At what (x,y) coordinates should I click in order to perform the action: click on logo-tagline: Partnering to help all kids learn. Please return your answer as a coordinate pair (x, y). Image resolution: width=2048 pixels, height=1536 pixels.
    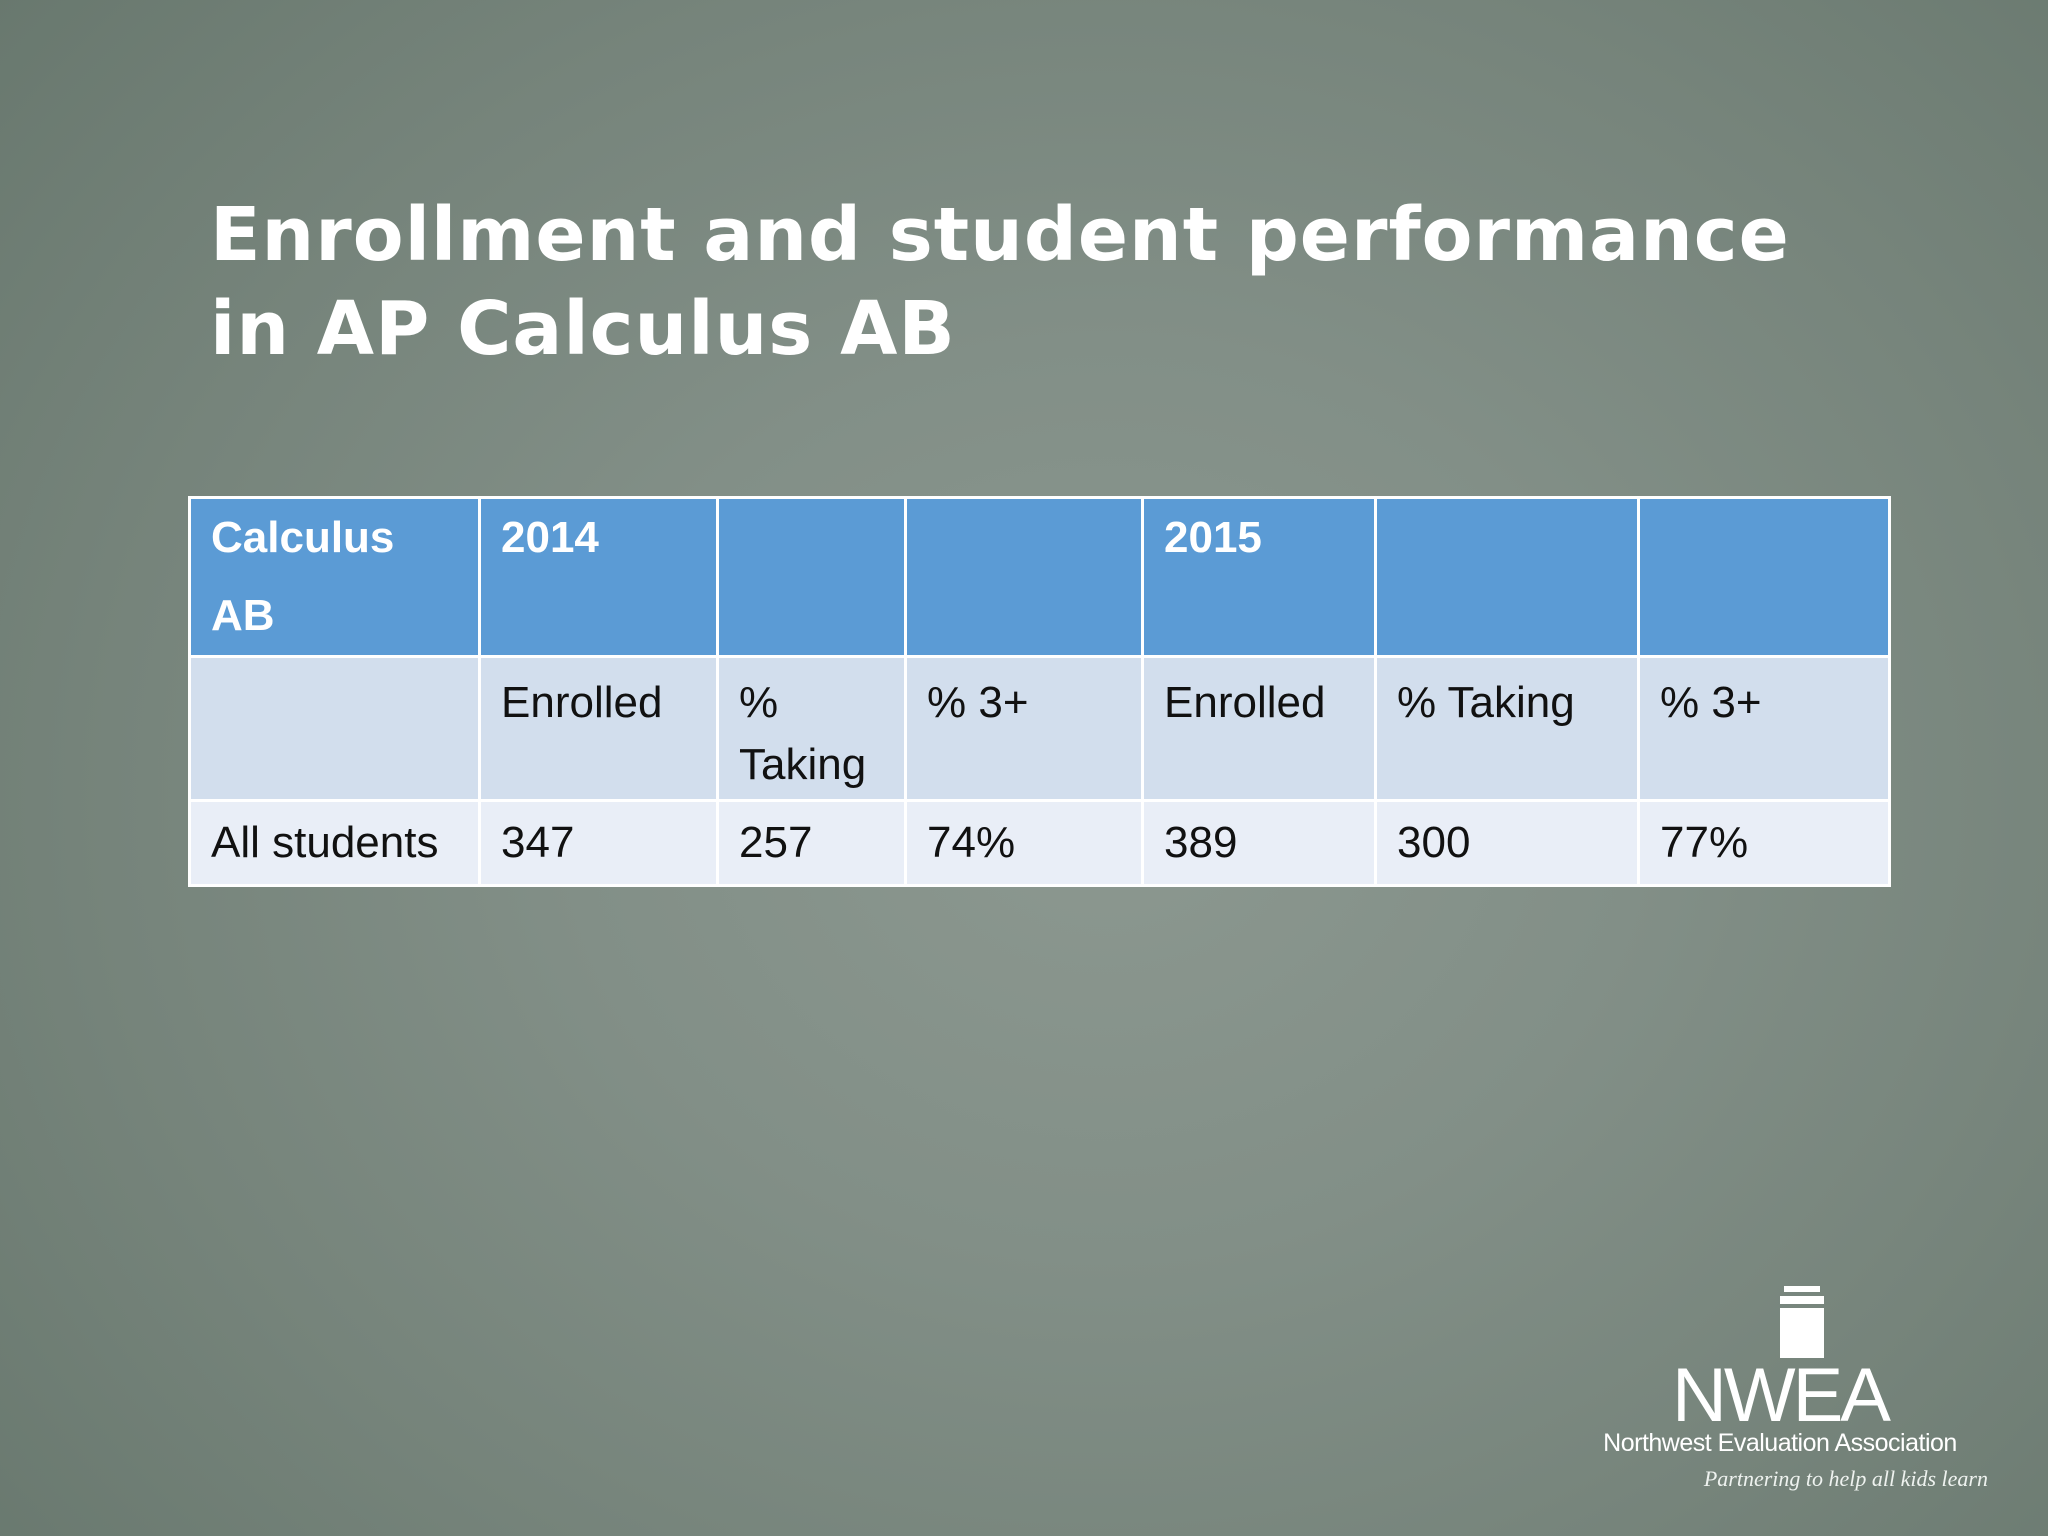
    Looking at the image, I should click on (1845, 1478).